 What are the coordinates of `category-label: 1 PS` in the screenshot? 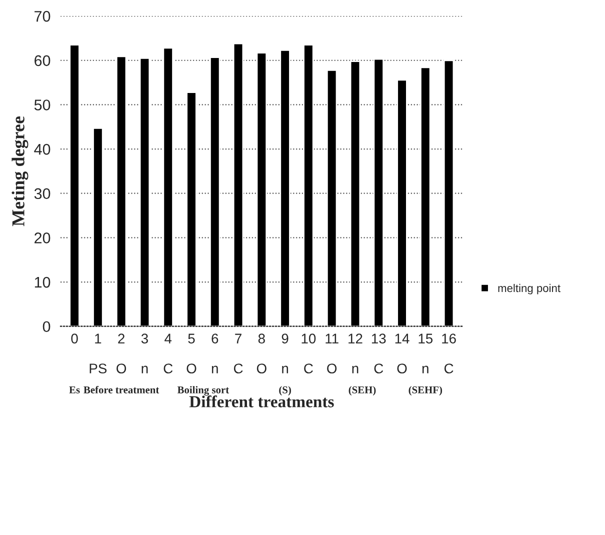 It's located at (98, 354).